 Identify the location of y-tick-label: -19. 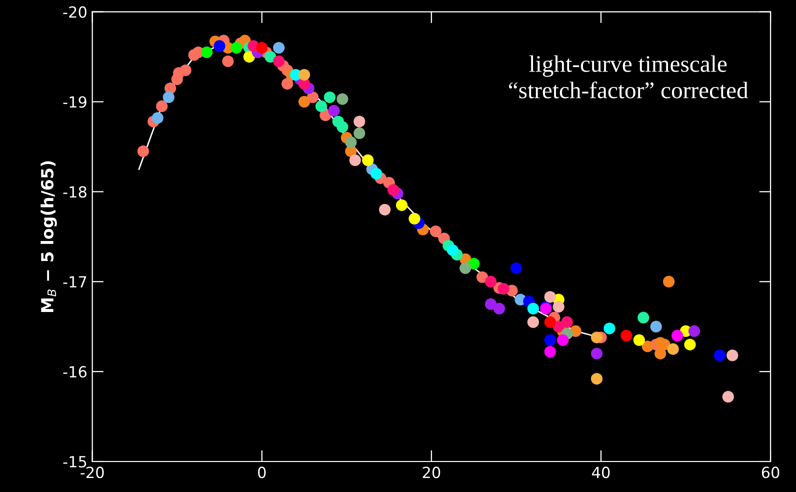
(74, 102).